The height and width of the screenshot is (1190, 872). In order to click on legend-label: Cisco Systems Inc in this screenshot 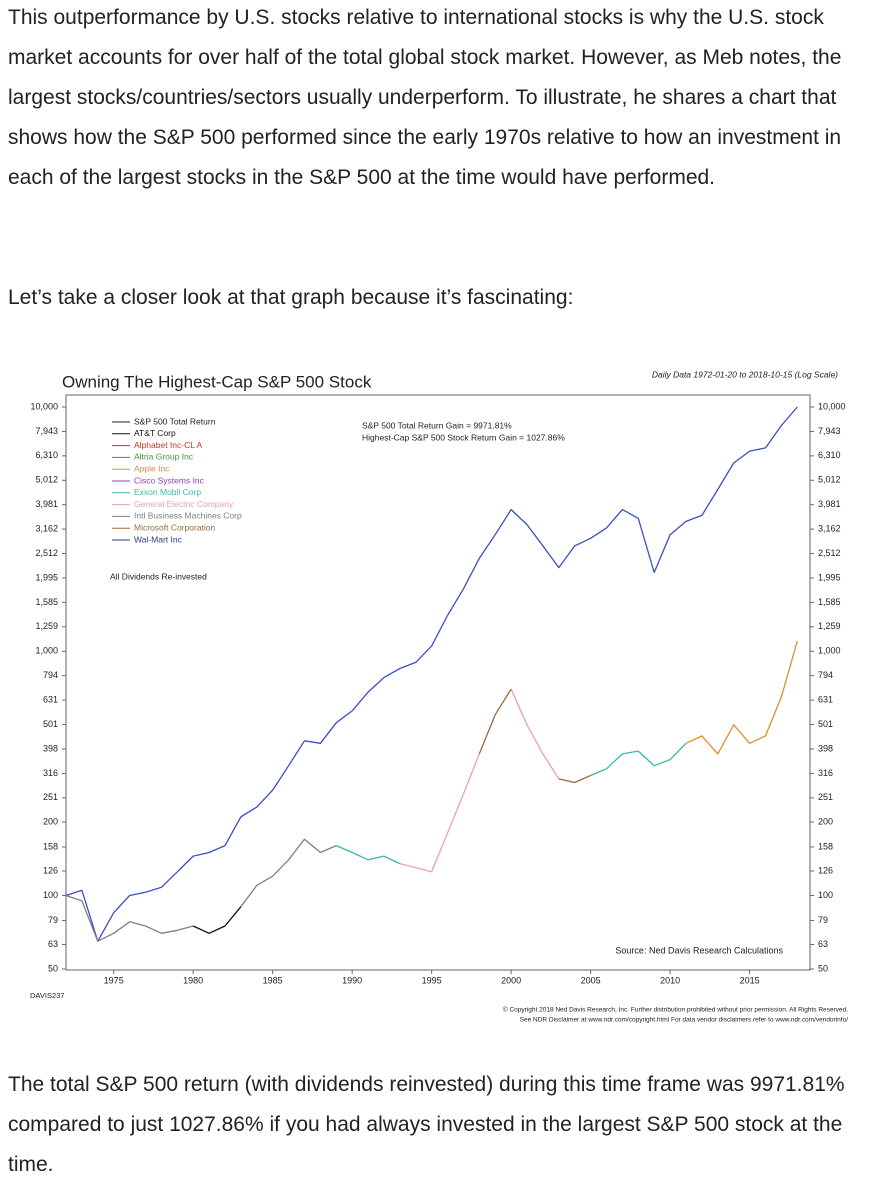, I will do `click(169, 480)`.